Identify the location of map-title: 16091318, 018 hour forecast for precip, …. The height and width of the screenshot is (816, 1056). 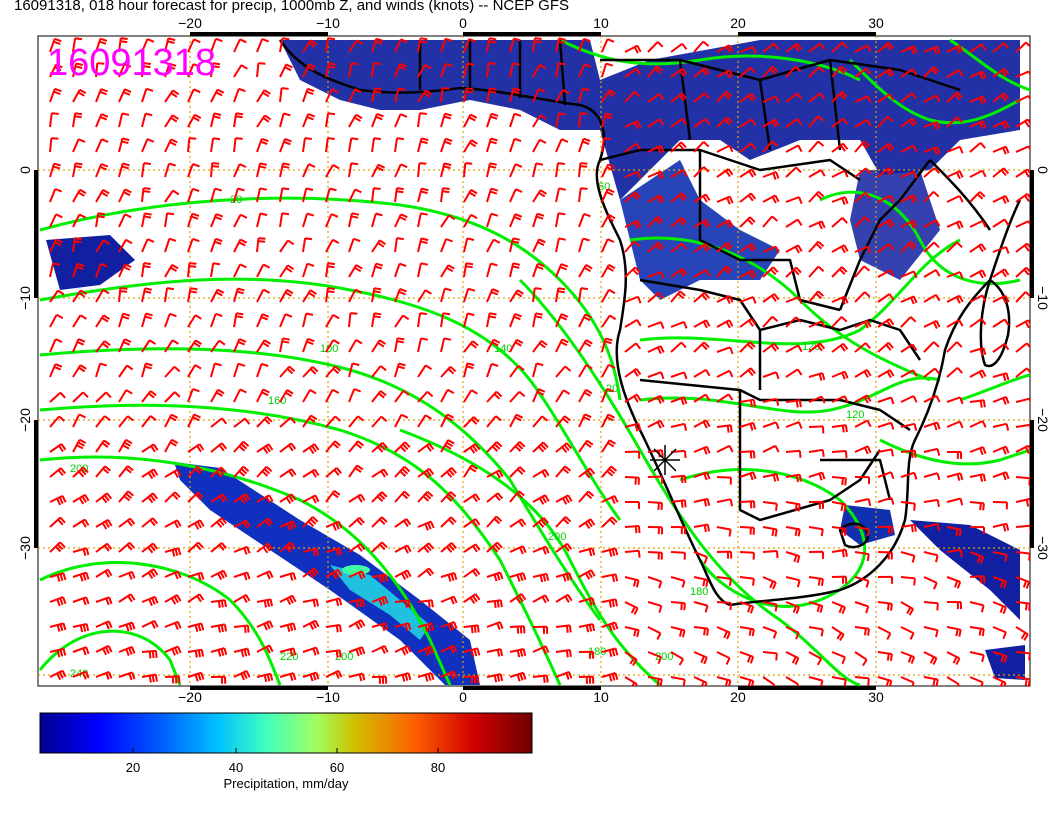
(291, 7).